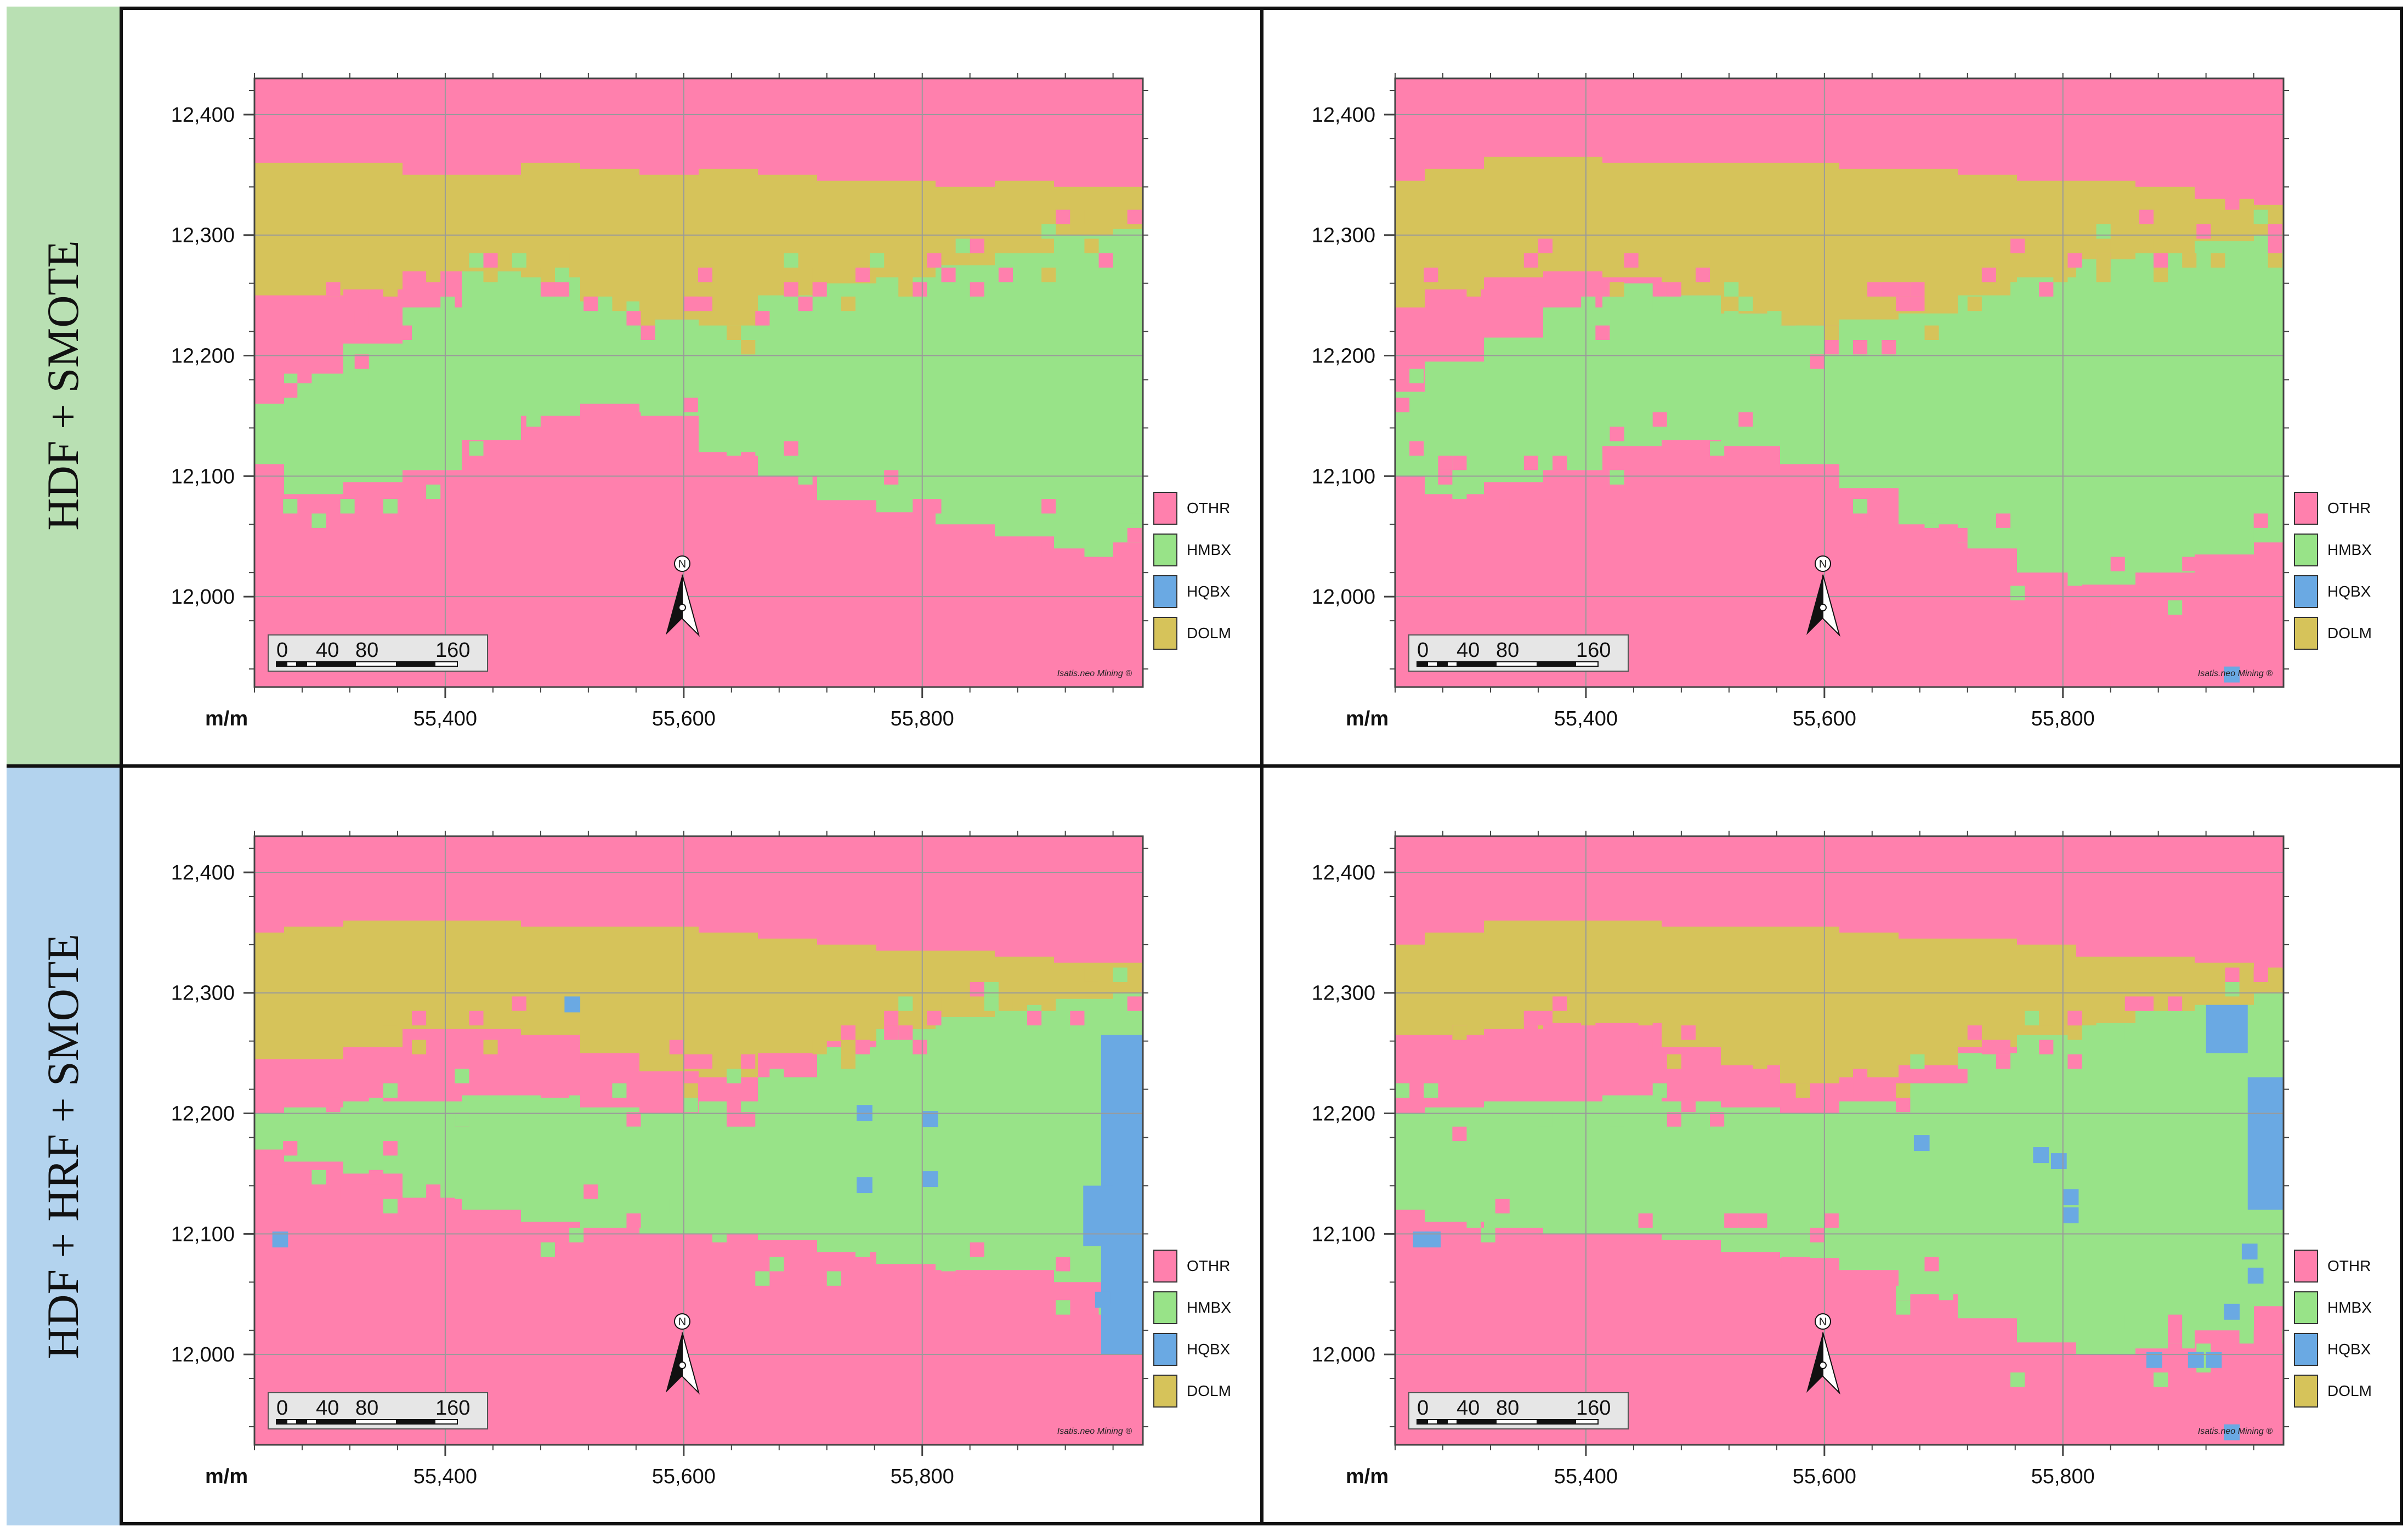 This screenshot has height=1532, width=2408. Describe the element at coordinates (366, 1409) in the screenshot. I see `scale-bar-label: 80` at that location.